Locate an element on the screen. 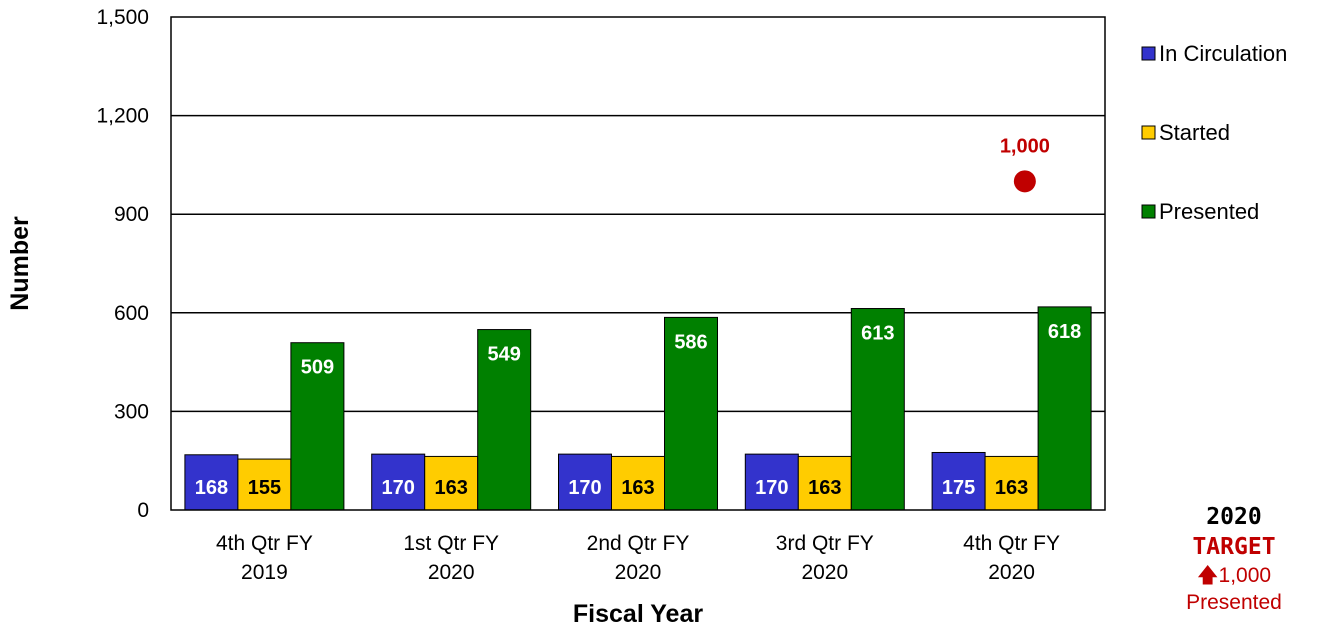  target-value-line: 🡅1,000 is located at coordinates (1234, 575).